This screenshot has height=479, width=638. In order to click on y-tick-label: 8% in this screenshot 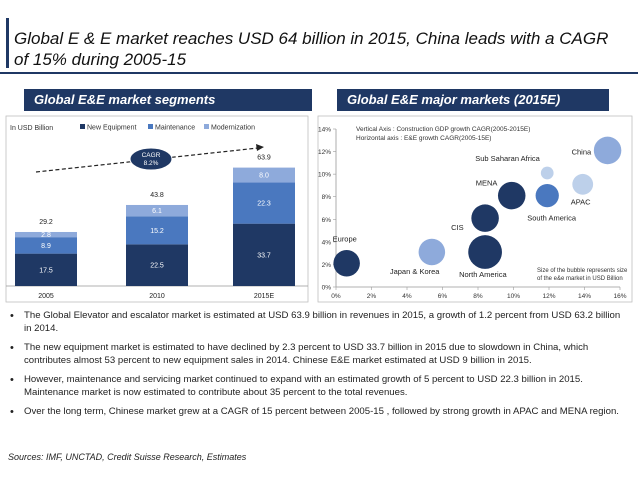, I will do `click(327, 197)`.